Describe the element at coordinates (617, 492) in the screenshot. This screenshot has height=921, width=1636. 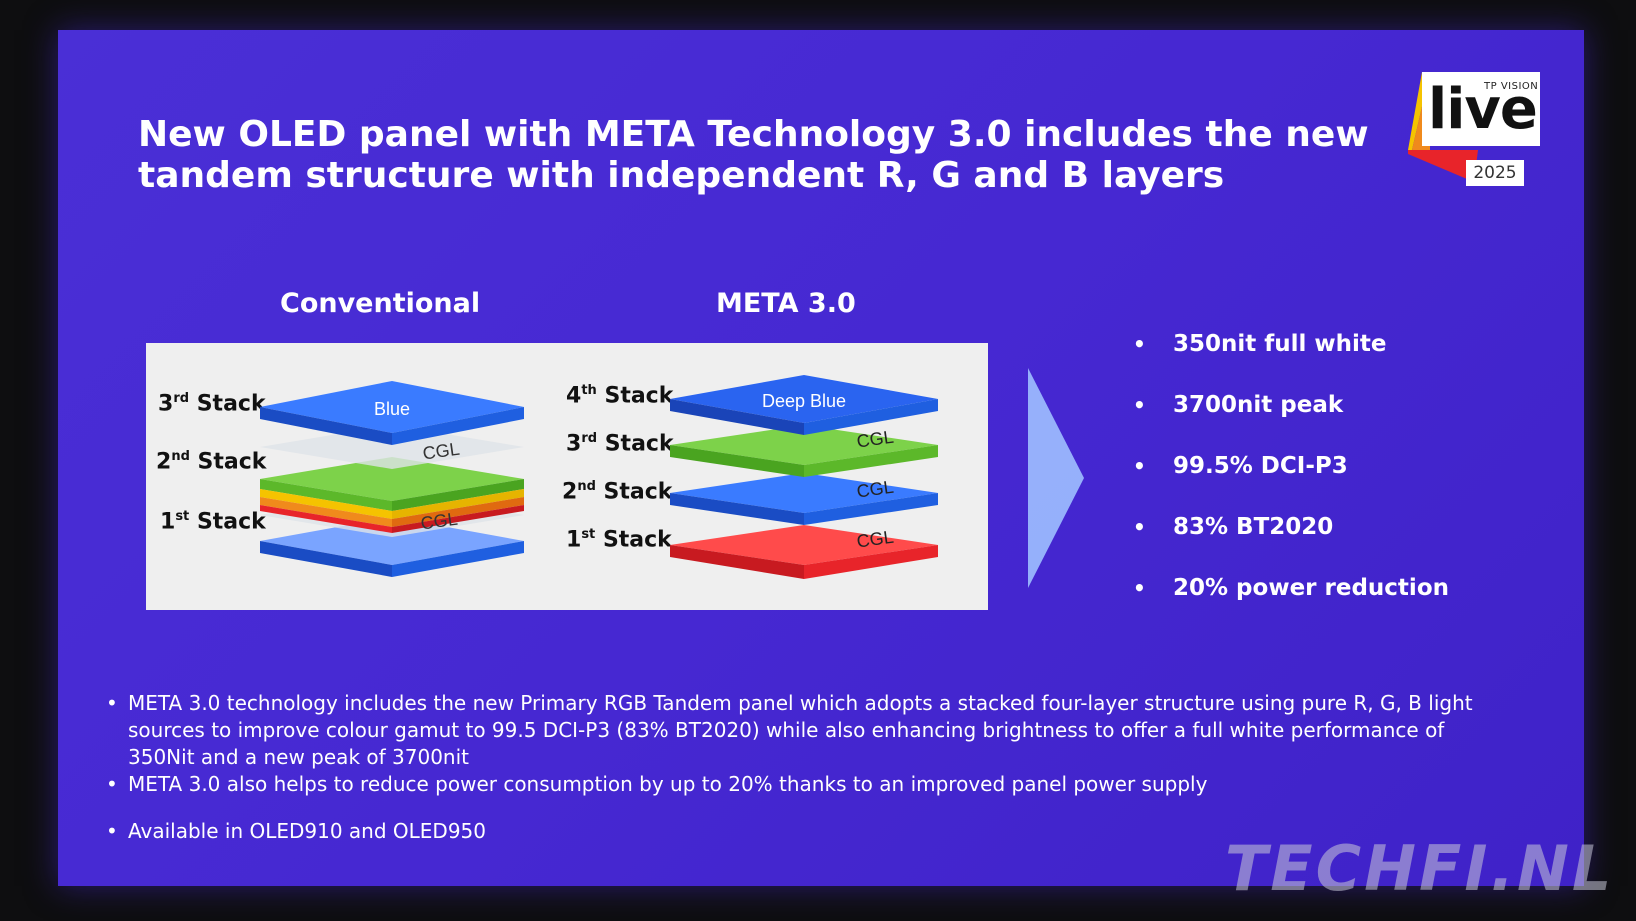
I see `meta-stack-label: 2nd Stack` at that location.